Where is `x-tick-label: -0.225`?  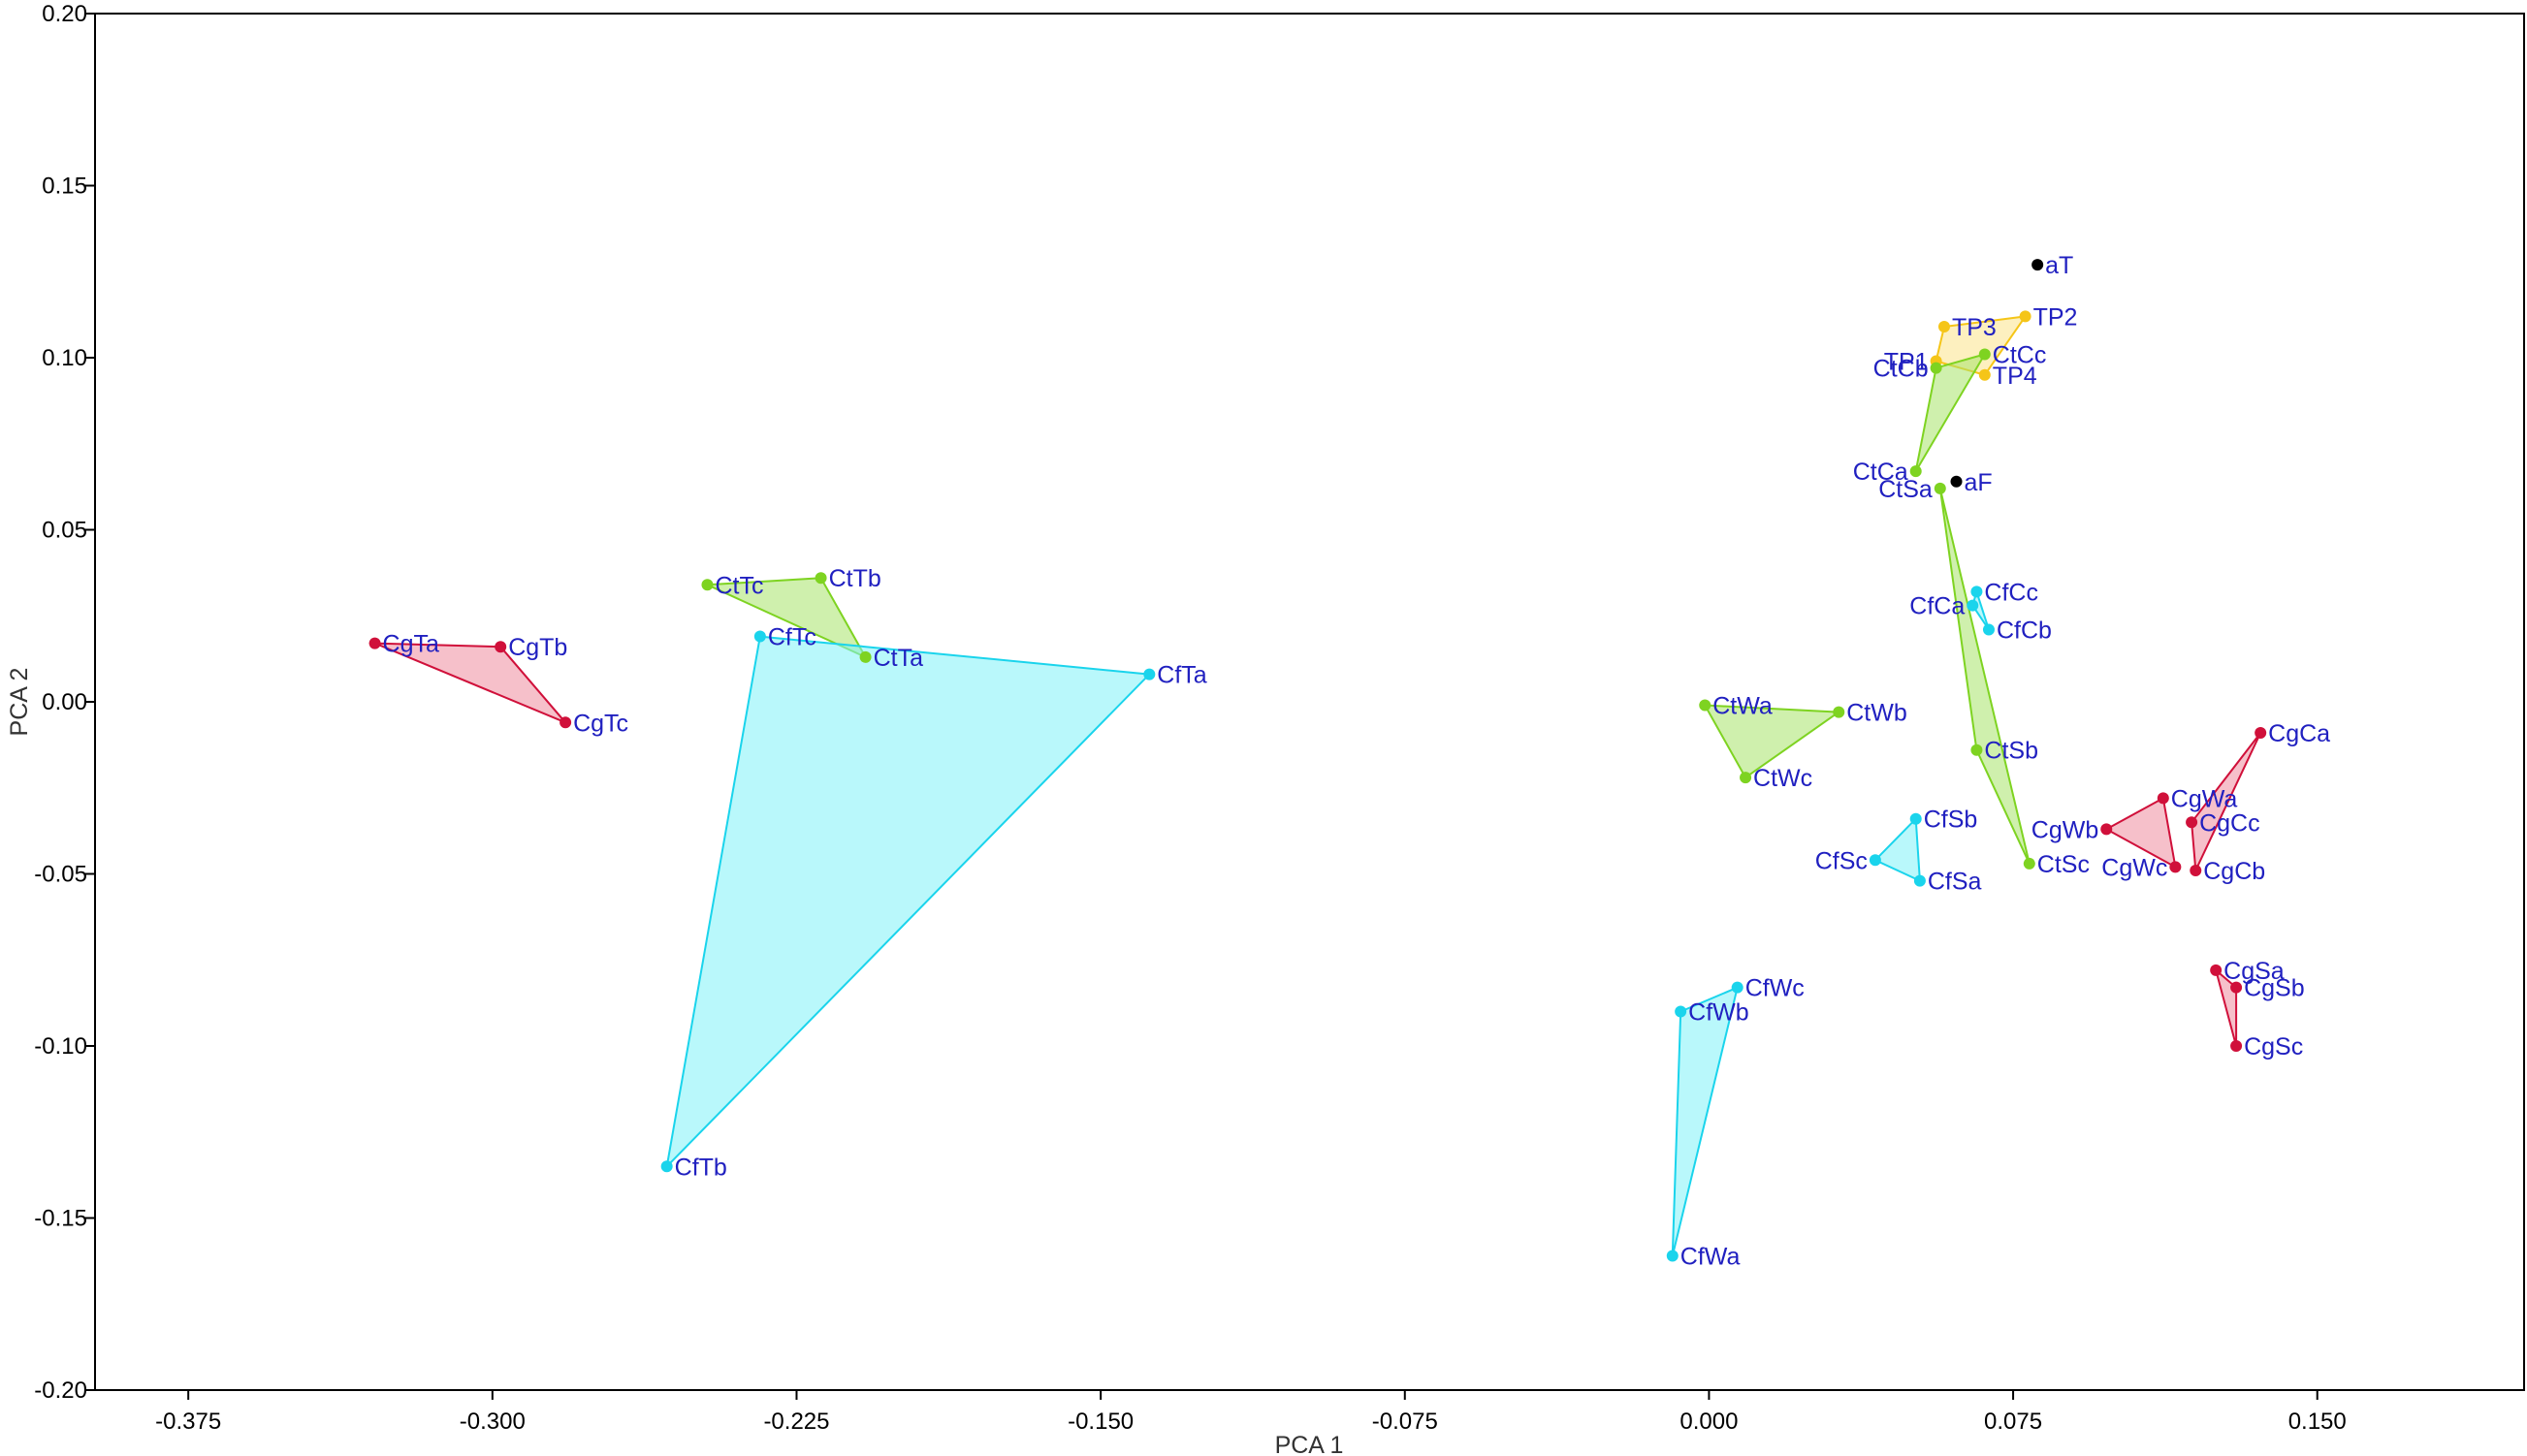 x-tick-label: -0.225 is located at coordinates (796, 1422).